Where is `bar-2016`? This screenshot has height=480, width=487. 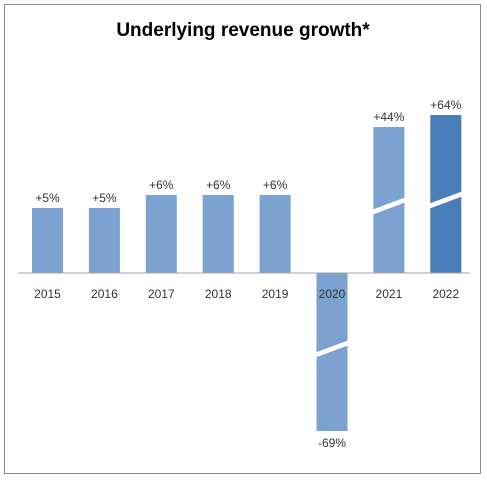 bar-2016 is located at coordinates (104, 240).